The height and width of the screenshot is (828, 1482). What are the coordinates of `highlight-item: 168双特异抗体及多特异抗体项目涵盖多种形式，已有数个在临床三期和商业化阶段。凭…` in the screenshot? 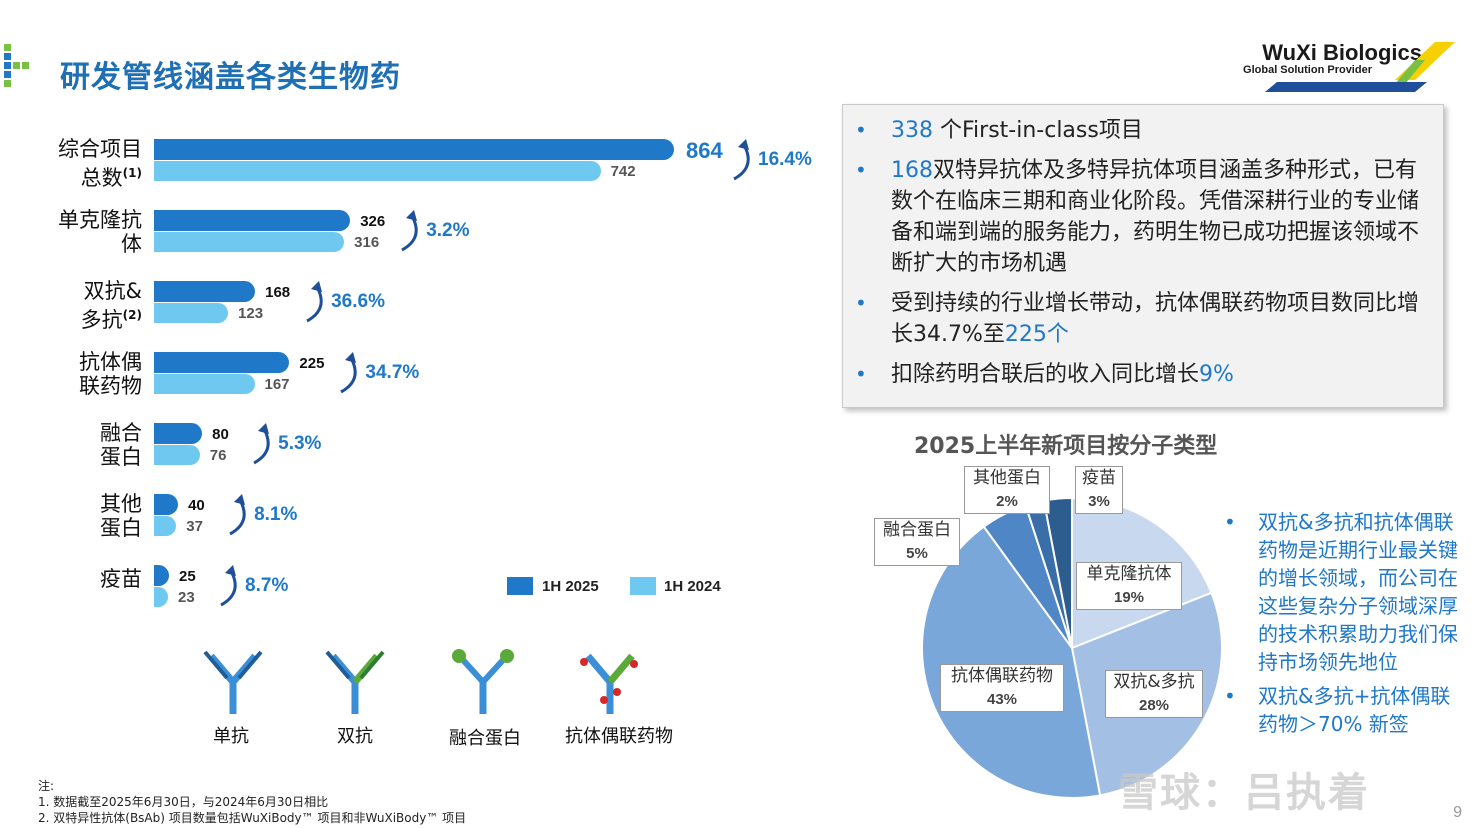 It's located at (1143, 217).